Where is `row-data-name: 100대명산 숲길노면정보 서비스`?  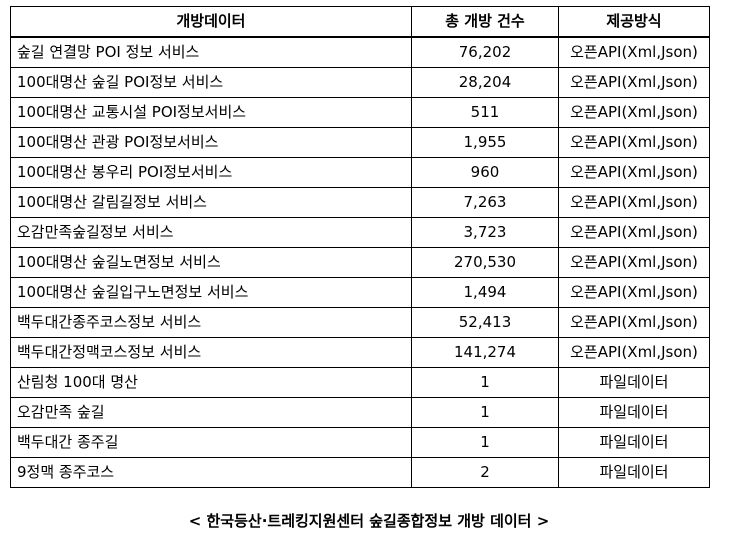 row-data-name: 100대명산 숲길노면정보 서비스 is located at coordinates (211, 262).